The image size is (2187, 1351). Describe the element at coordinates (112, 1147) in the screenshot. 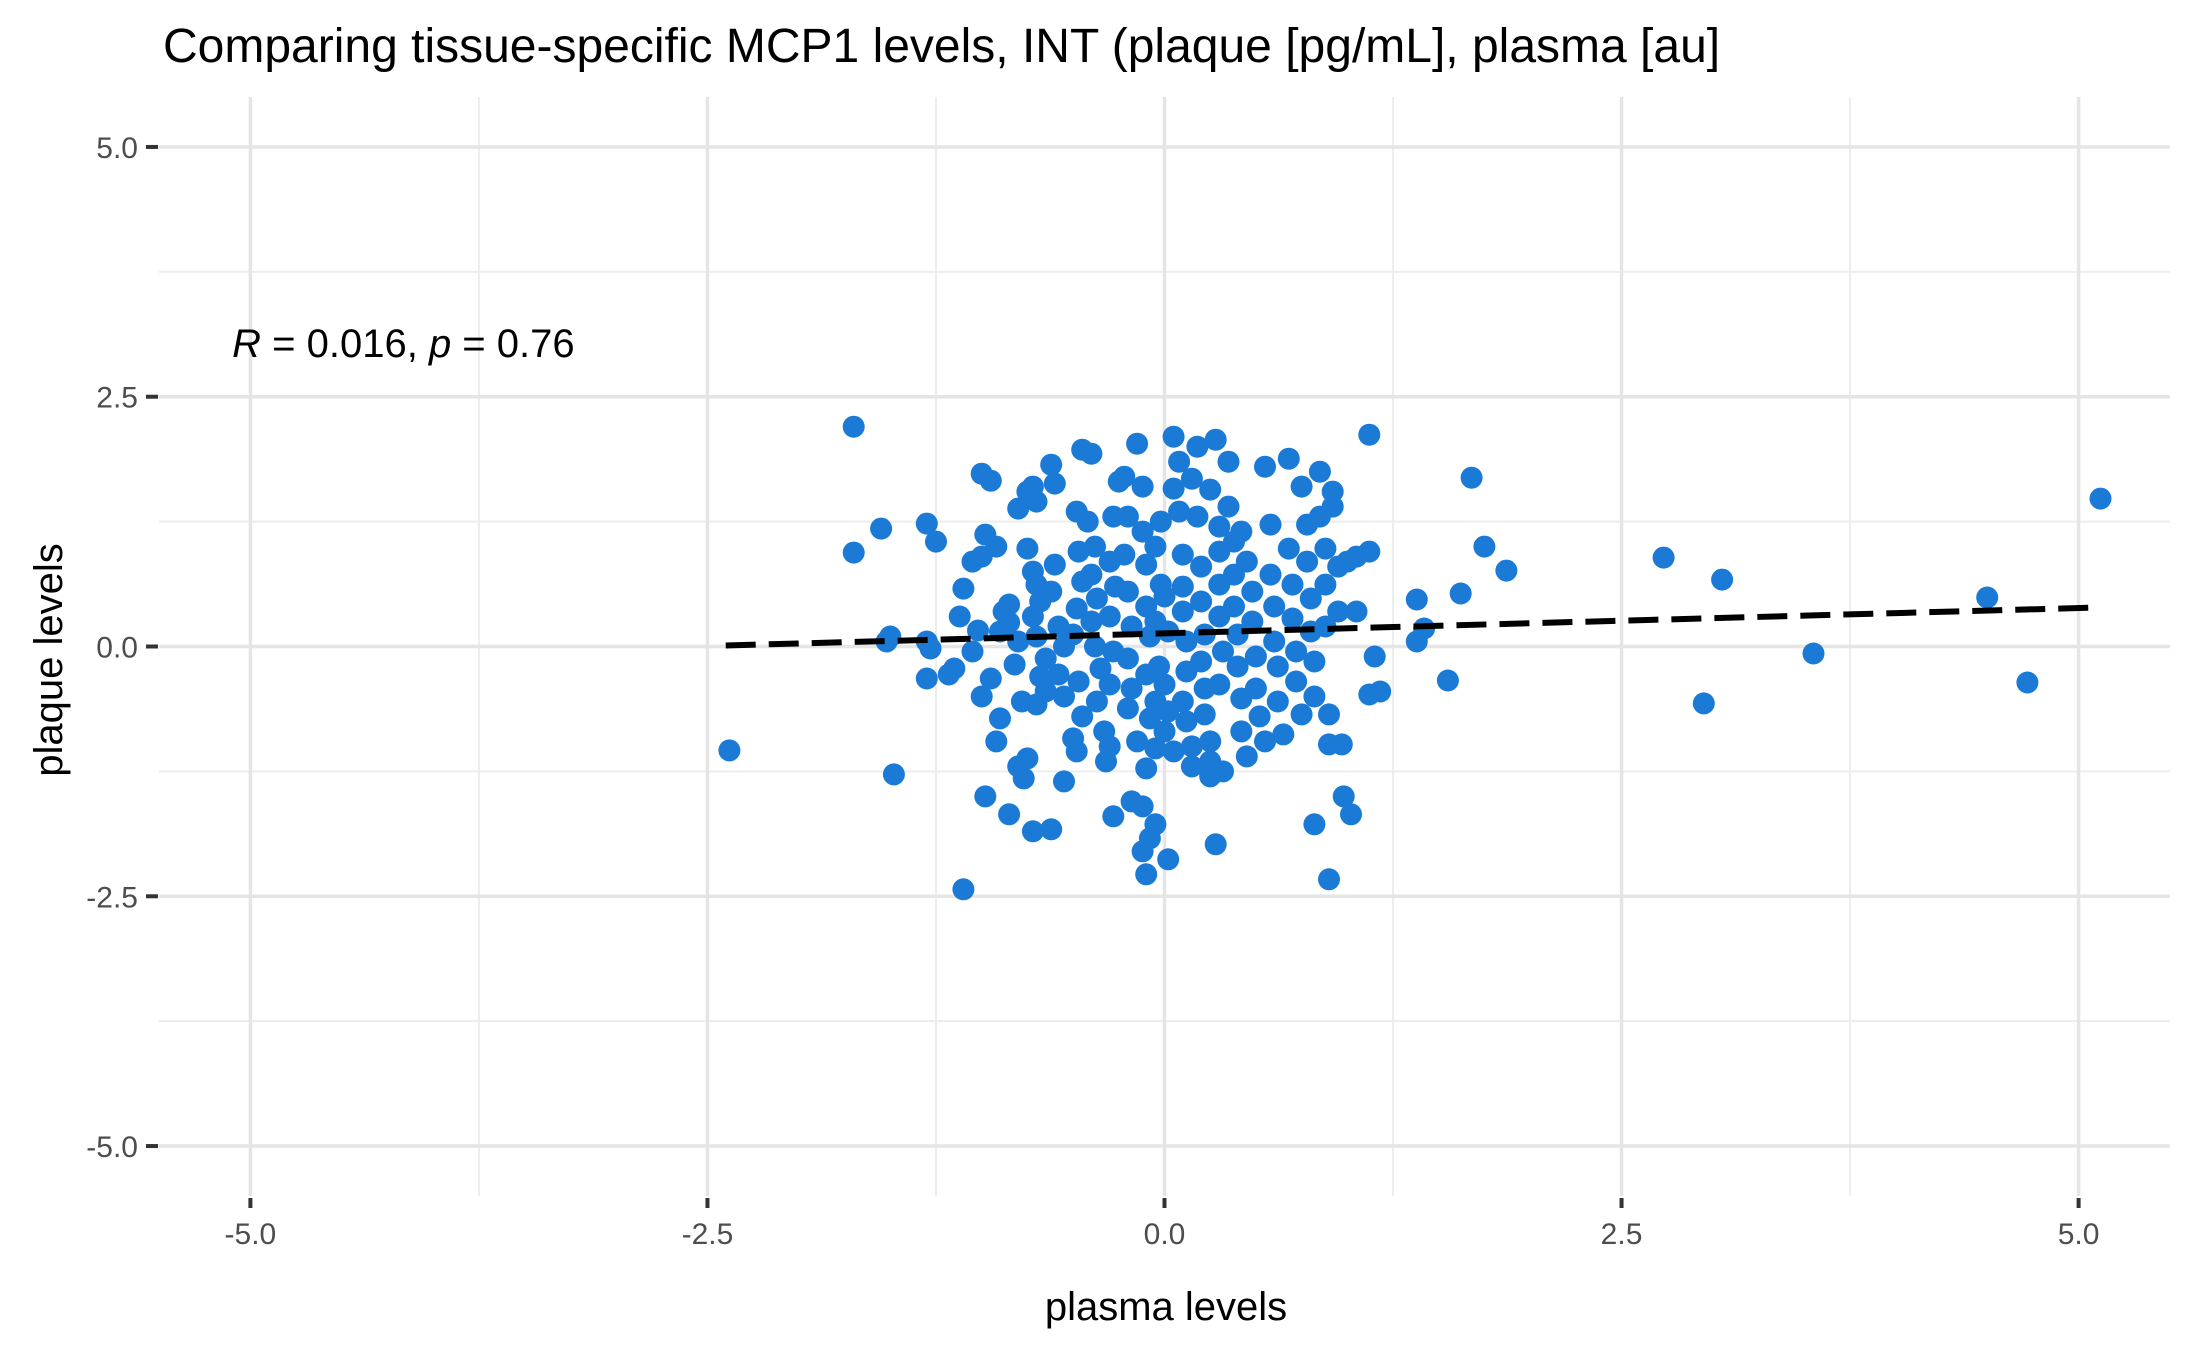

I see `y-tick-label: -5.0` at that location.